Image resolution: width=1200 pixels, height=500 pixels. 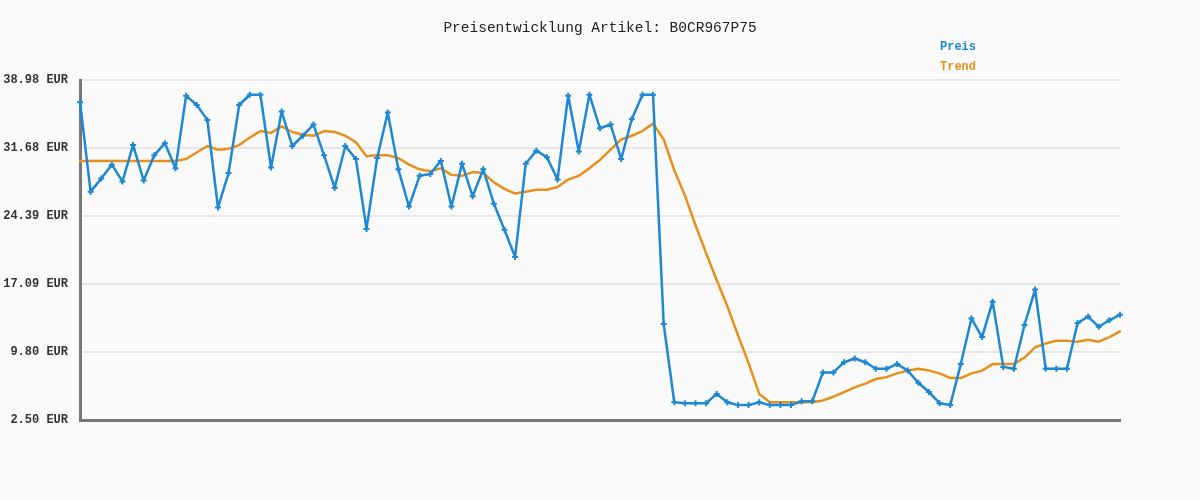 I want to click on y-tick-label: 9.80 EUR, so click(x=39, y=351).